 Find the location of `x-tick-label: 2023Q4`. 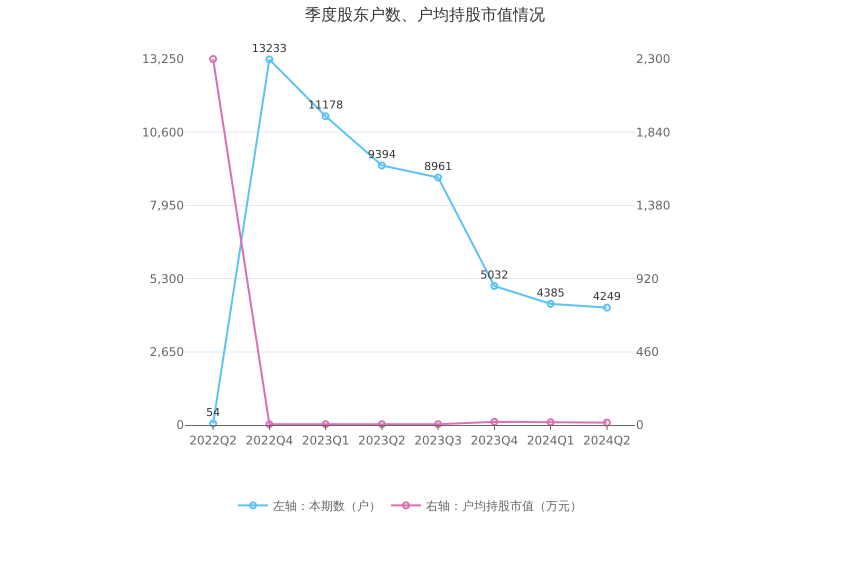

x-tick-label: 2023Q4 is located at coordinates (494, 440).